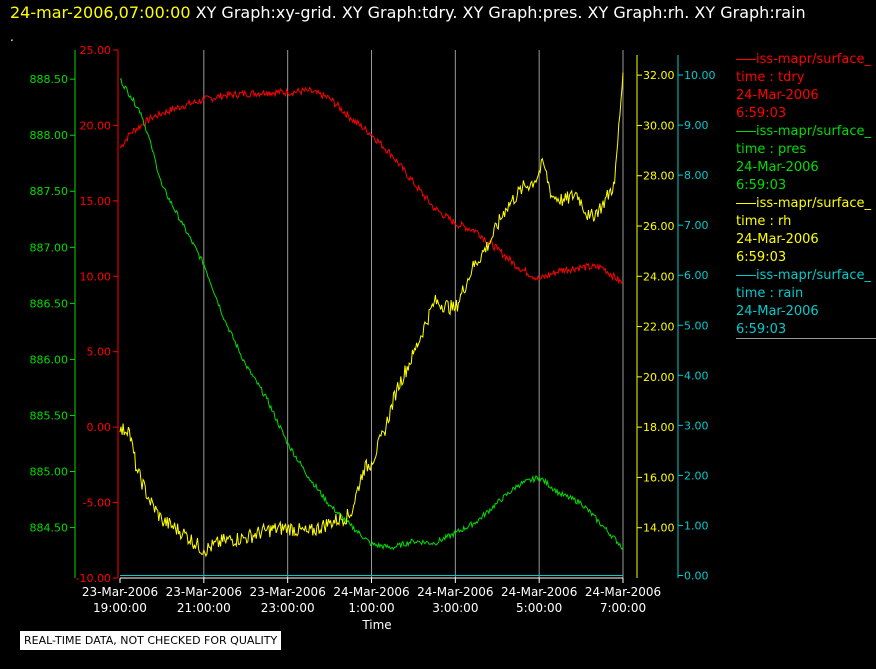 This screenshot has height=669, width=876. Describe the element at coordinates (770, 293) in the screenshot. I see `legend-line2: time : rain` at that location.